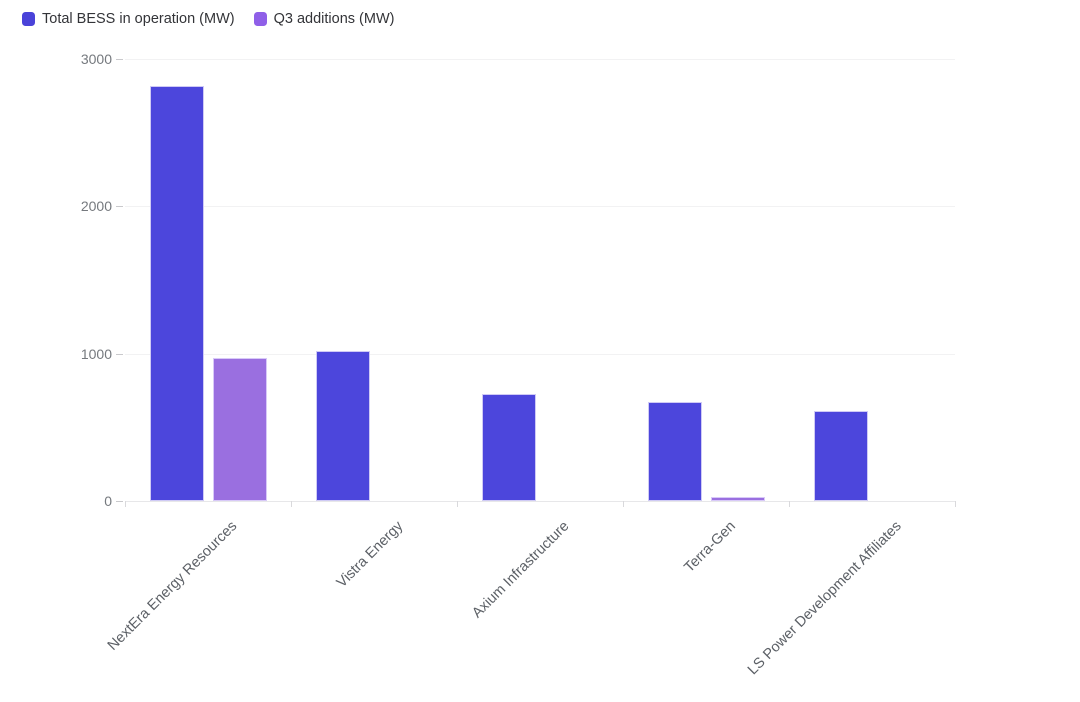 This screenshot has width=1080, height=702. Describe the element at coordinates (119, 207) in the screenshot. I see `y-tick-mark-2000` at that location.